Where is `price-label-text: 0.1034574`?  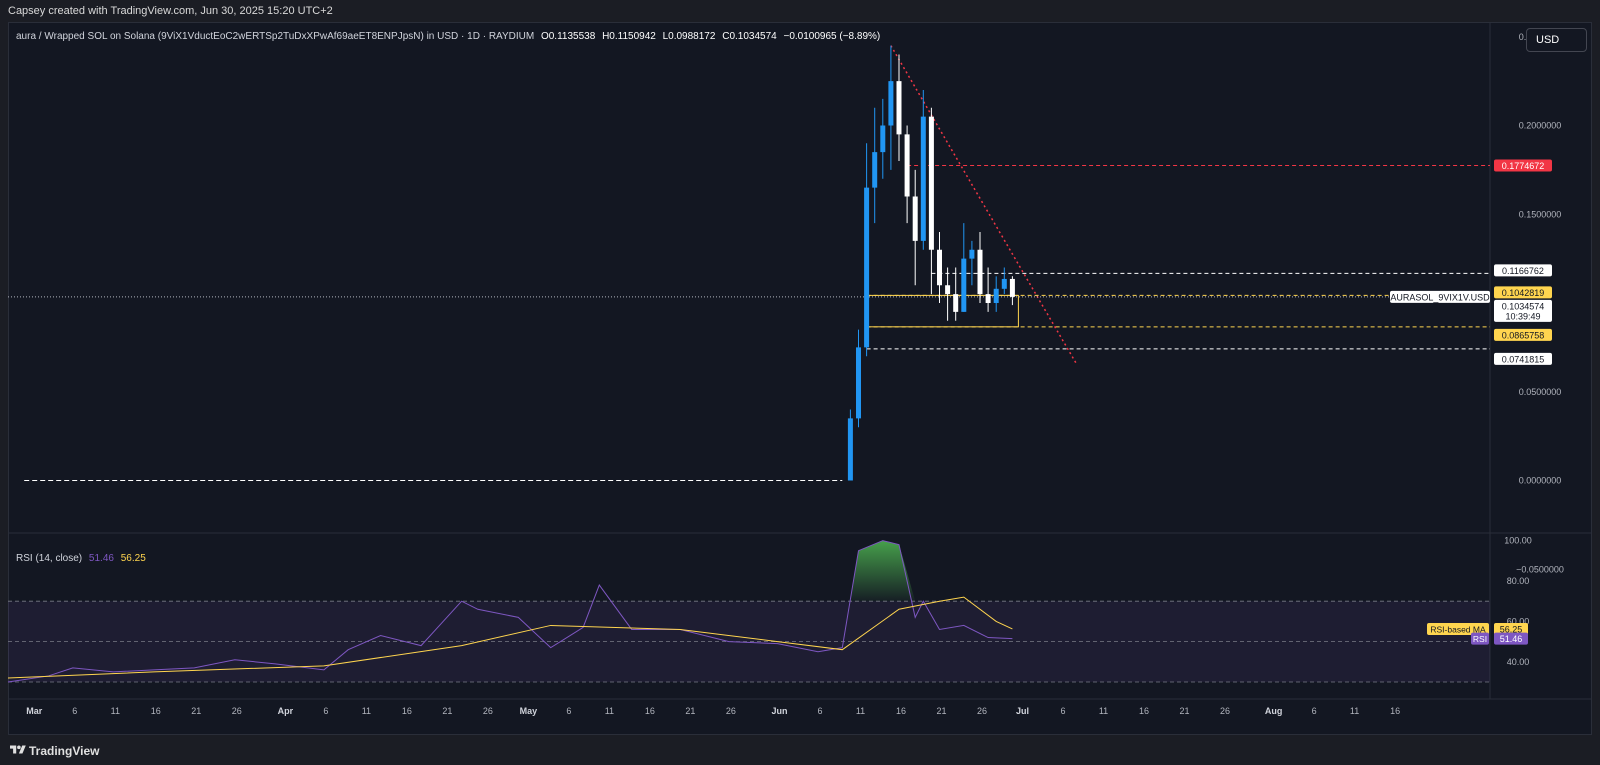
price-label-text: 0.1034574 is located at coordinates (1523, 306).